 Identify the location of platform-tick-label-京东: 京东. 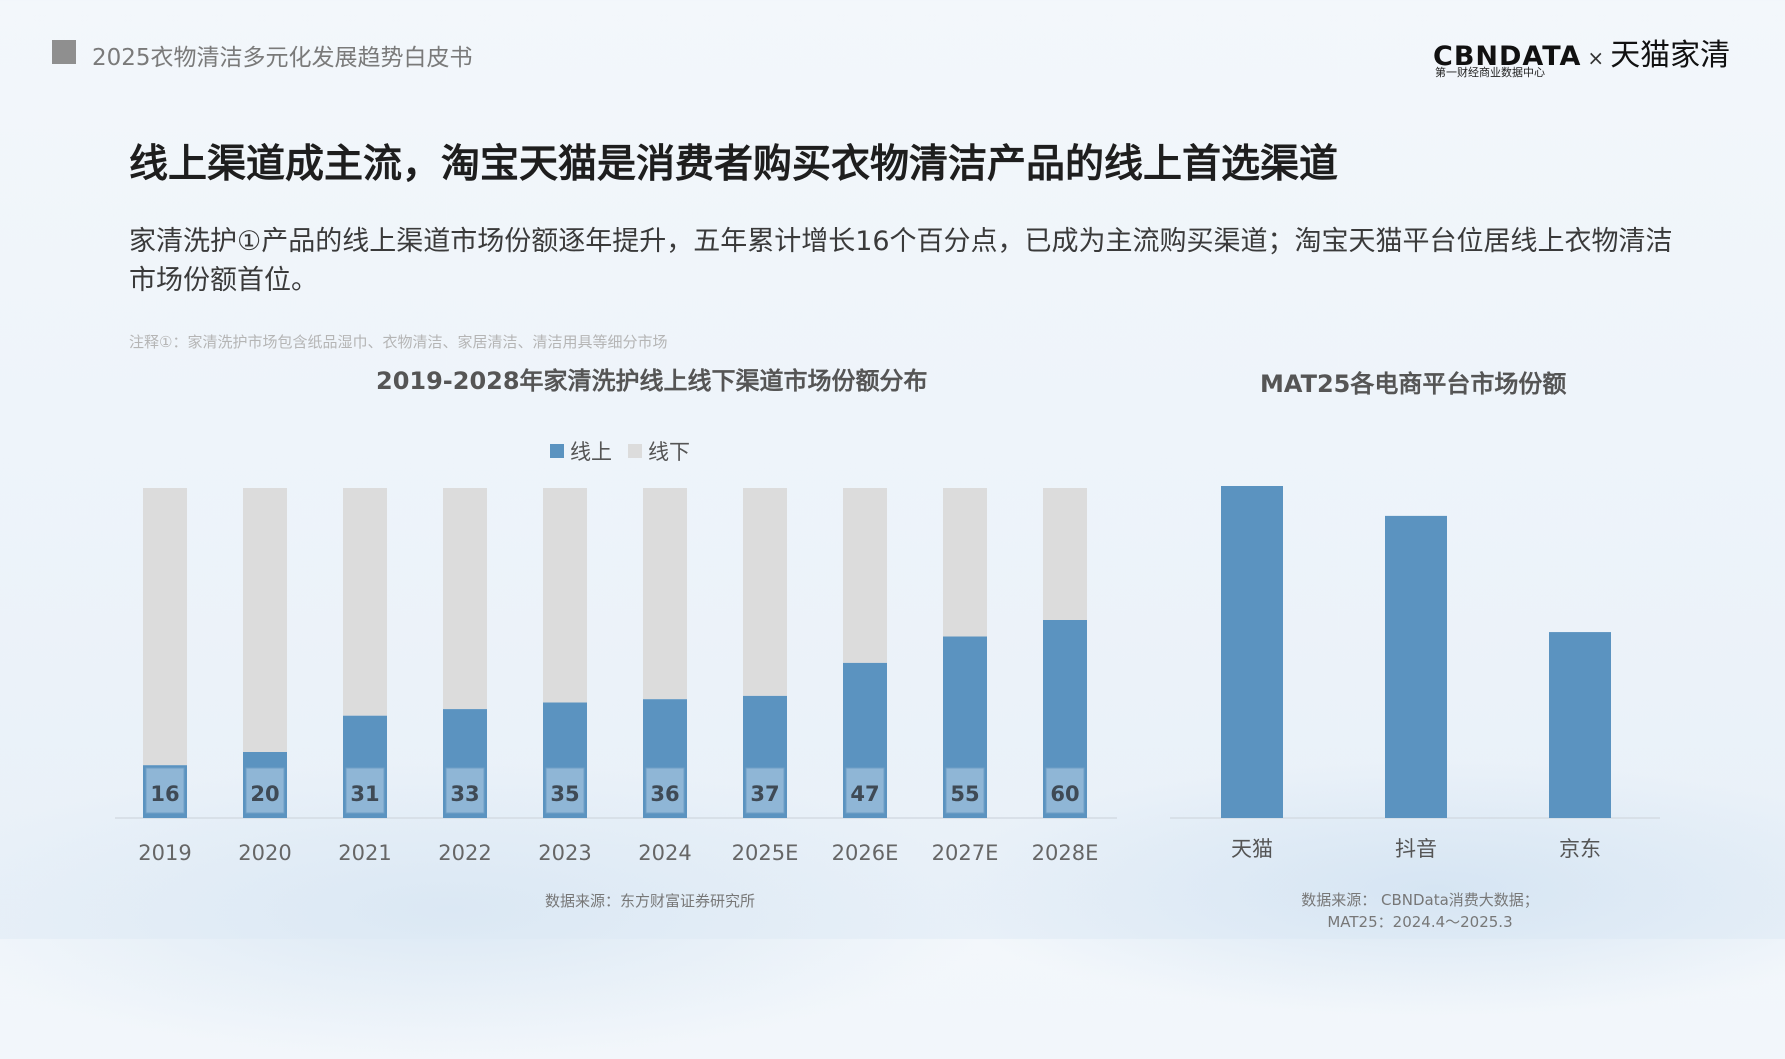
(1580, 849).